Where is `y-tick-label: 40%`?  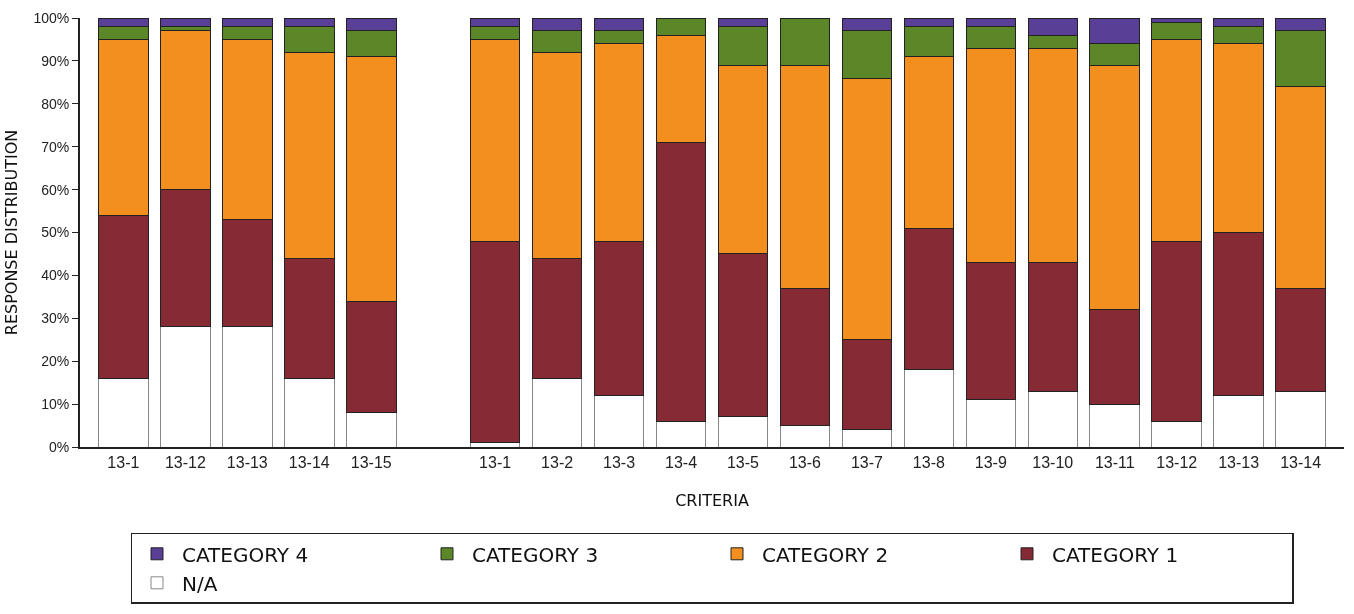
y-tick-label: 40% is located at coordinates (55, 275).